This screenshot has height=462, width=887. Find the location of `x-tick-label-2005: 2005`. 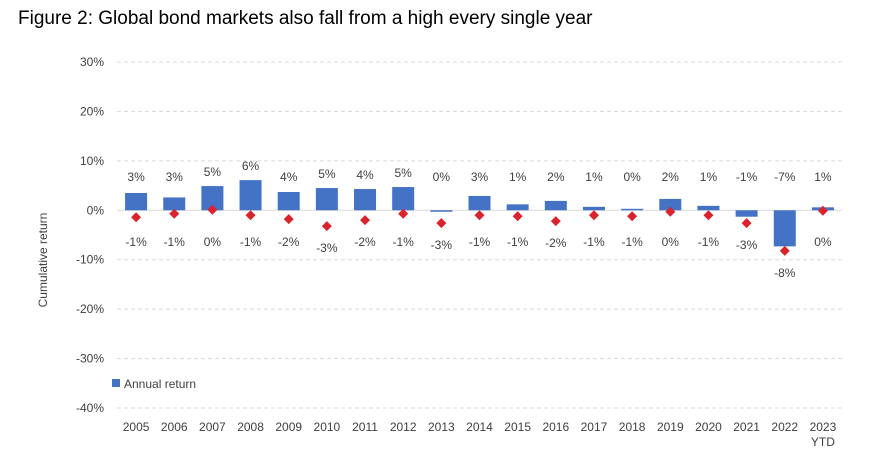

x-tick-label-2005: 2005 is located at coordinates (136, 427).